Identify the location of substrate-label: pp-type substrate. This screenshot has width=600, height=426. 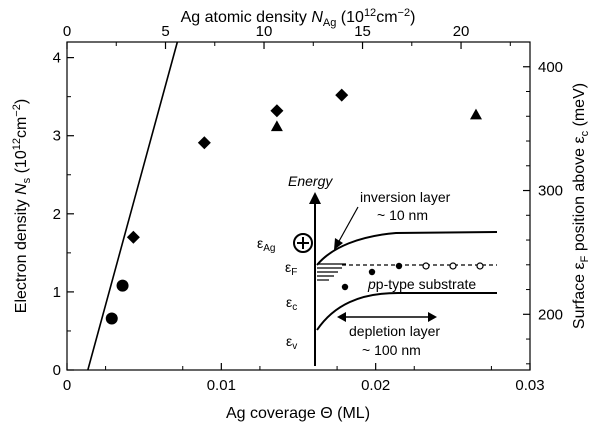
(421, 284).